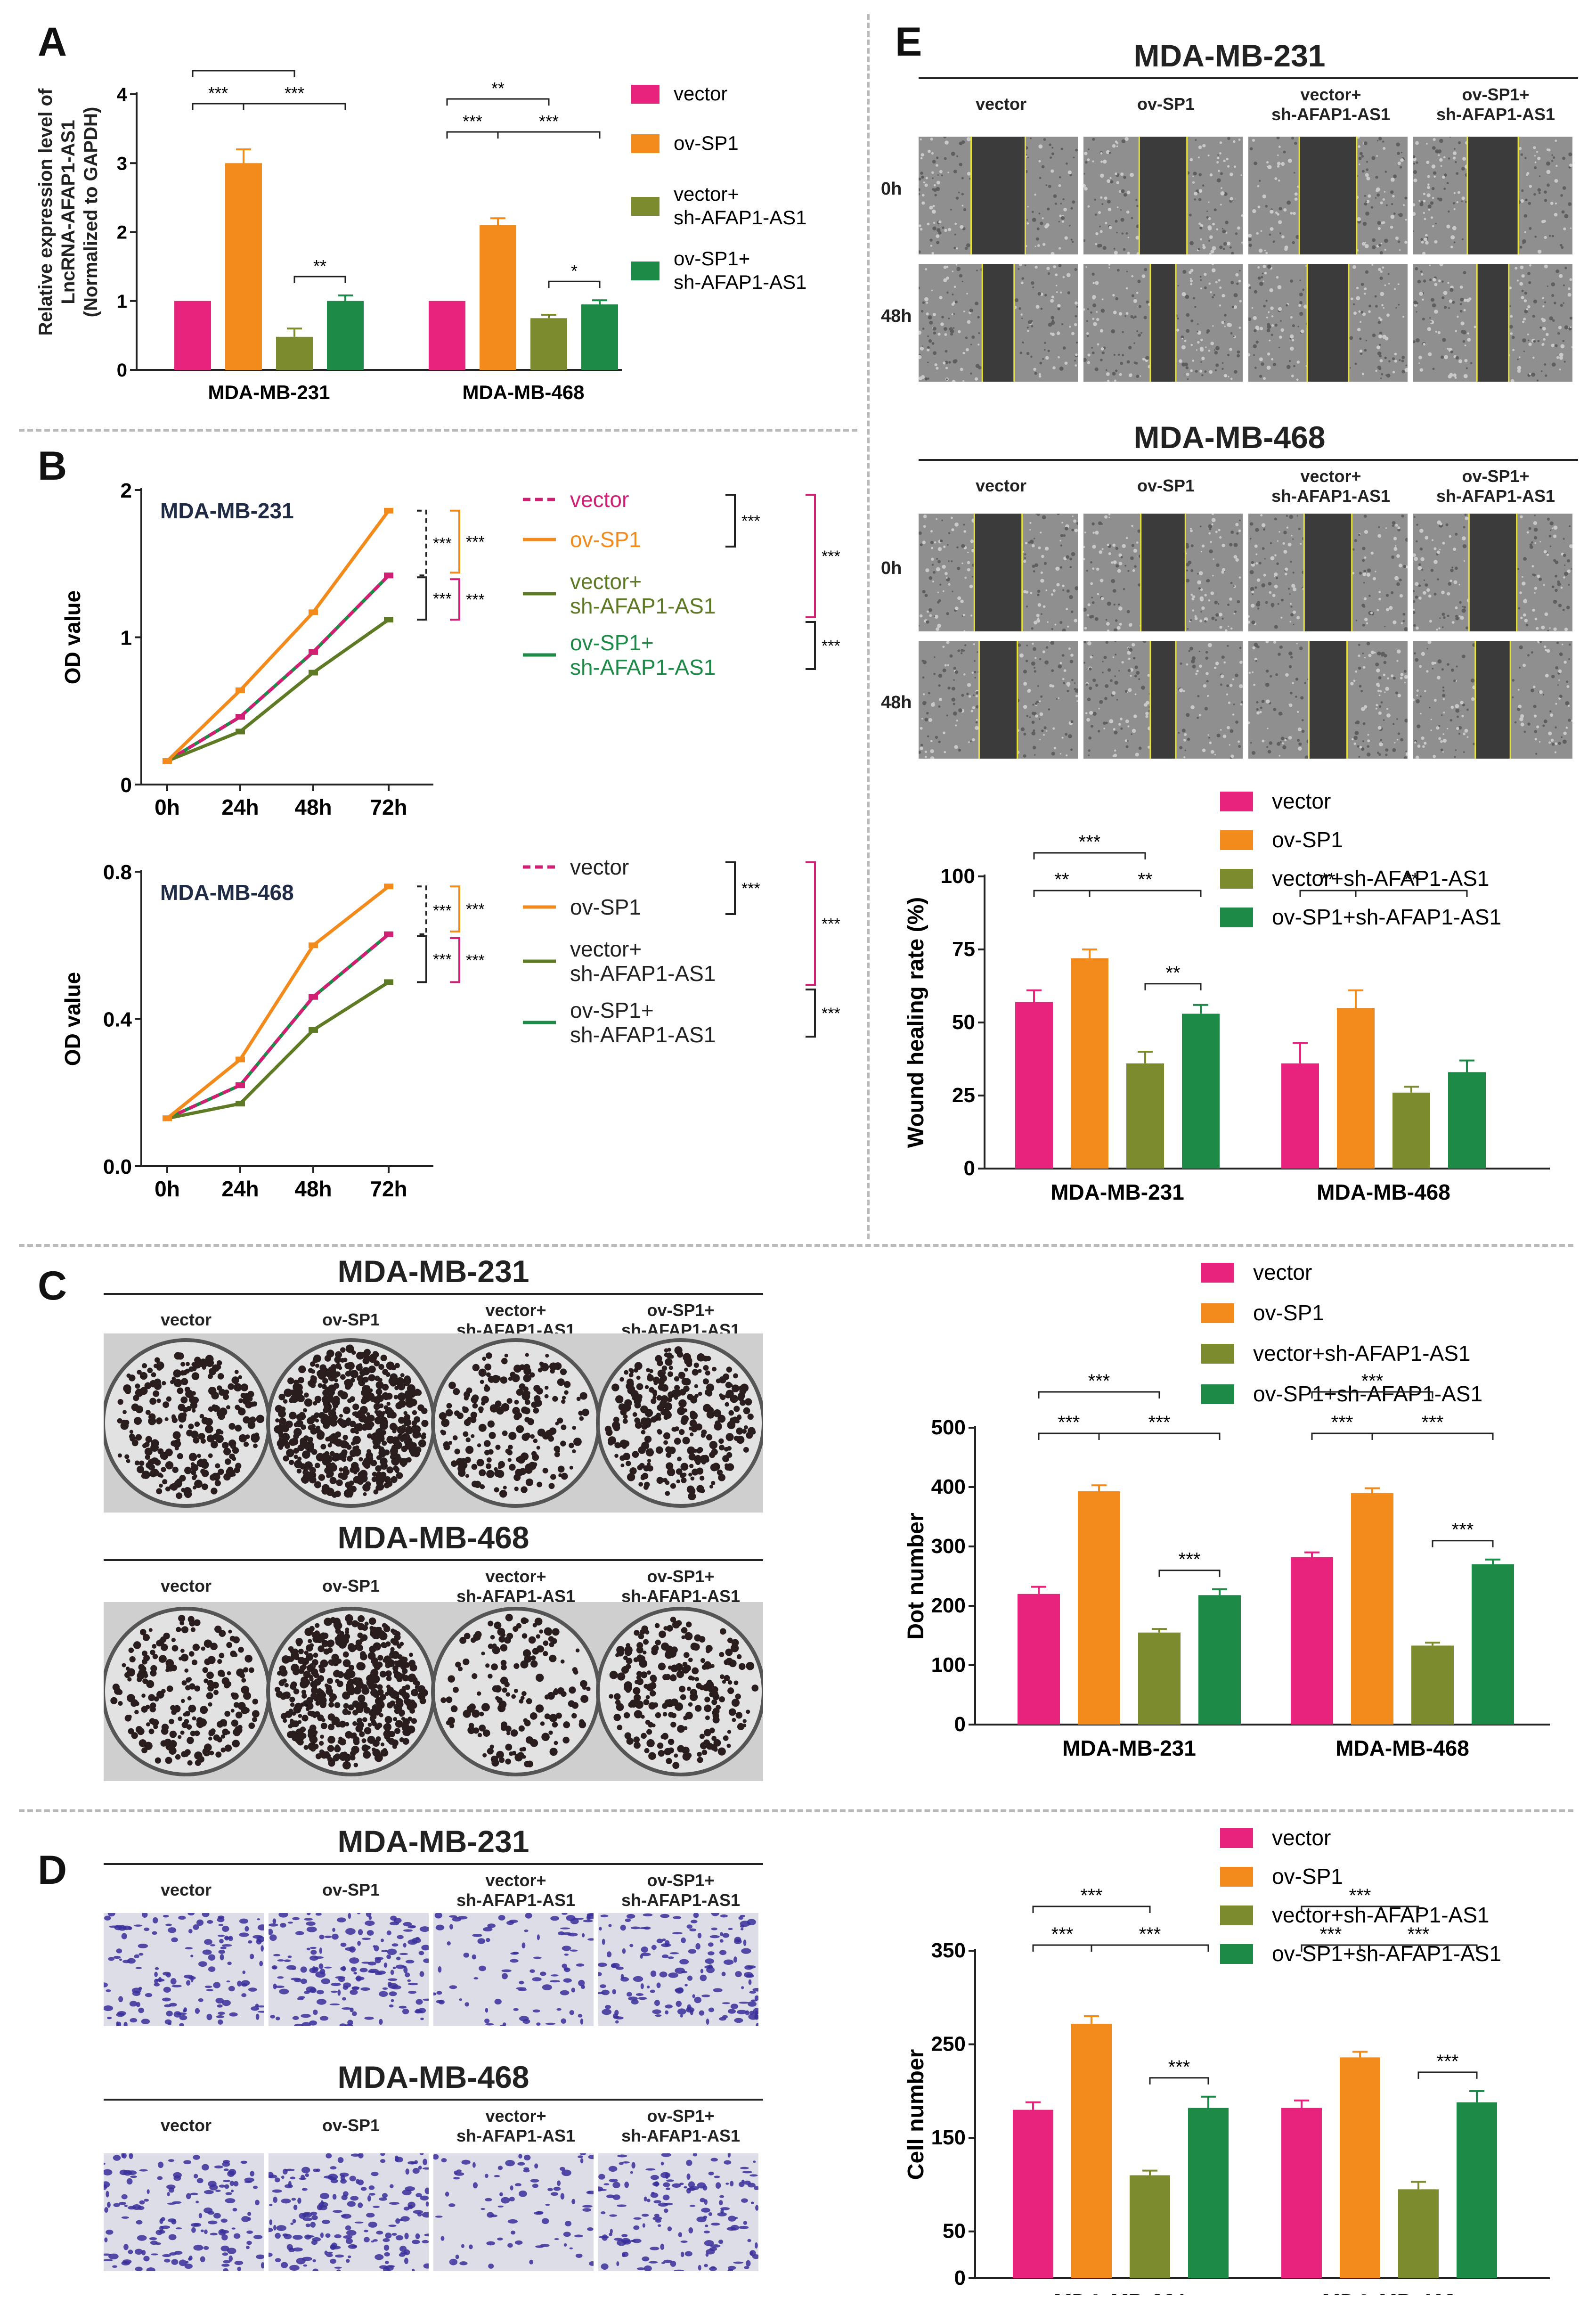  Describe the element at coordinates (1301, 1837) in the screenshot. I see `legend-label: vector` at that location.